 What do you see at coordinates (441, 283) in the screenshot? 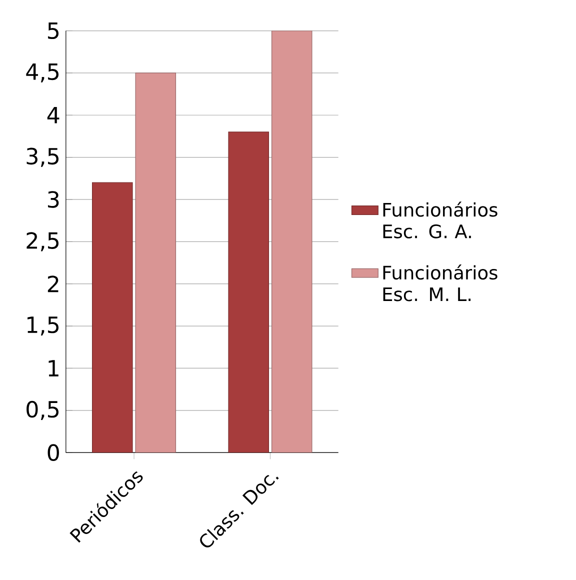
I see `legend-label: Funcionários Esc. M. L.` at bounding box center [441, 283].